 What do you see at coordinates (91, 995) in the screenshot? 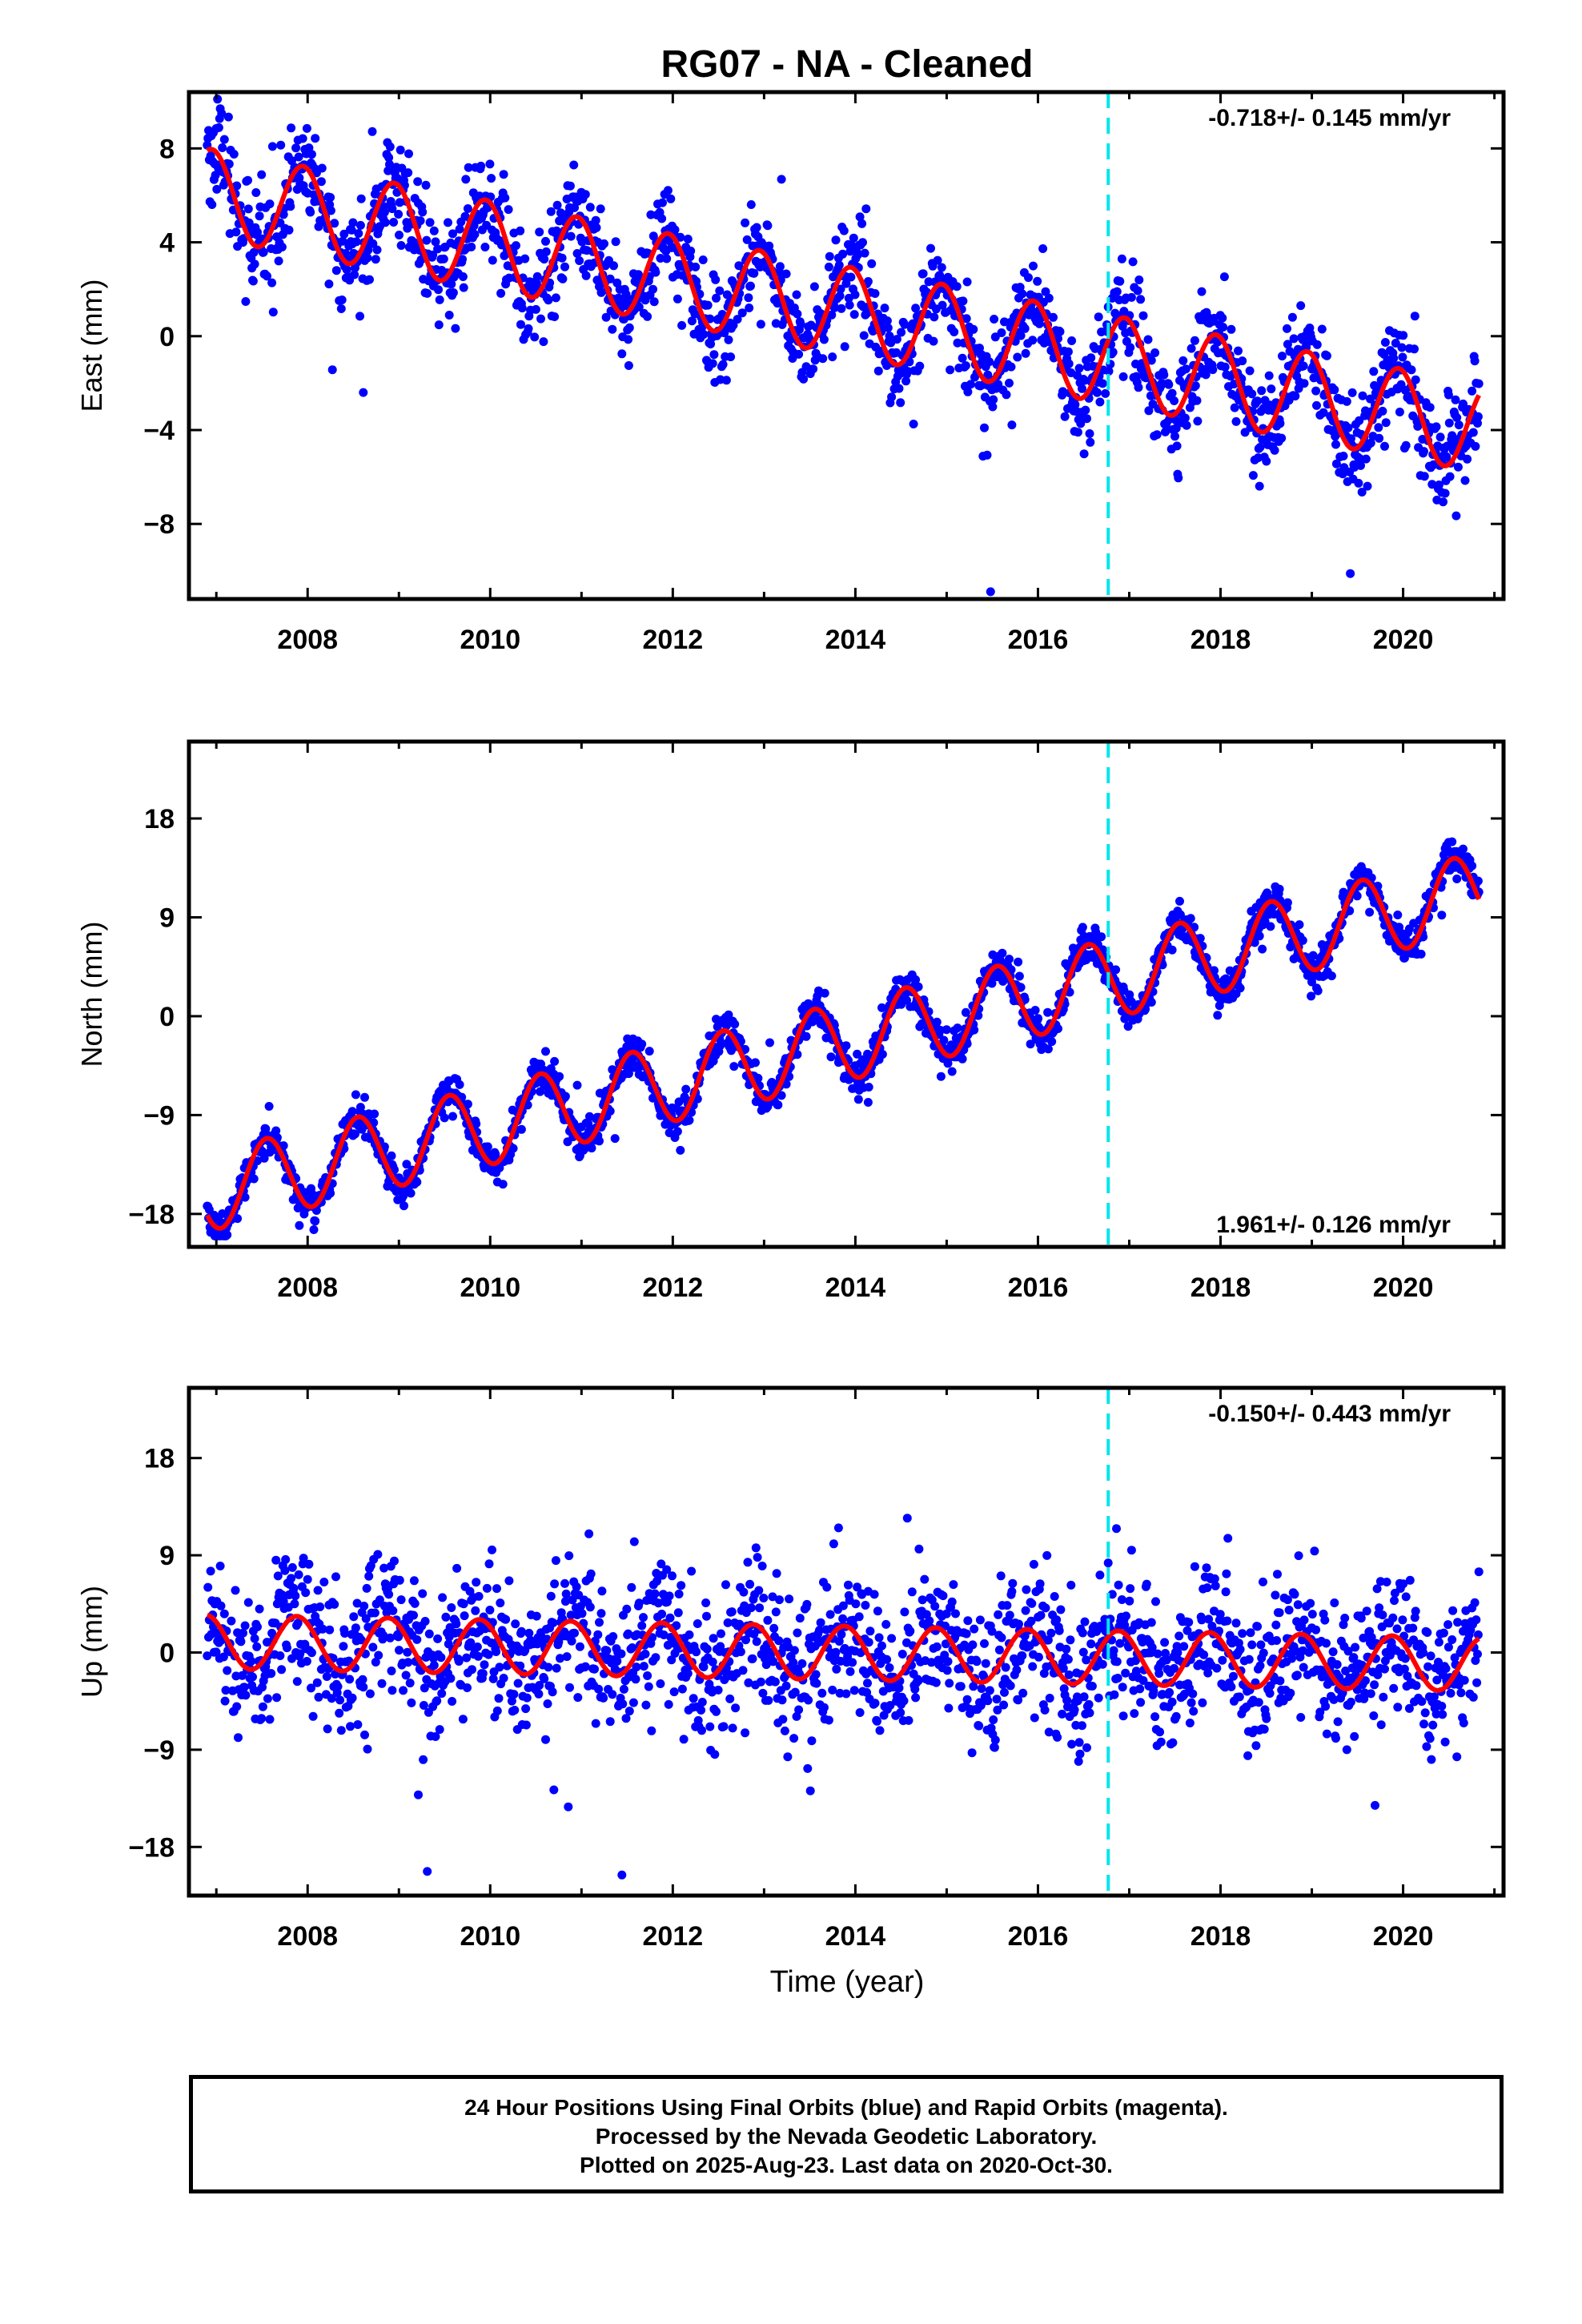
I see `north-y-axis-label: North (mm)` at bounding box center [91, 995].